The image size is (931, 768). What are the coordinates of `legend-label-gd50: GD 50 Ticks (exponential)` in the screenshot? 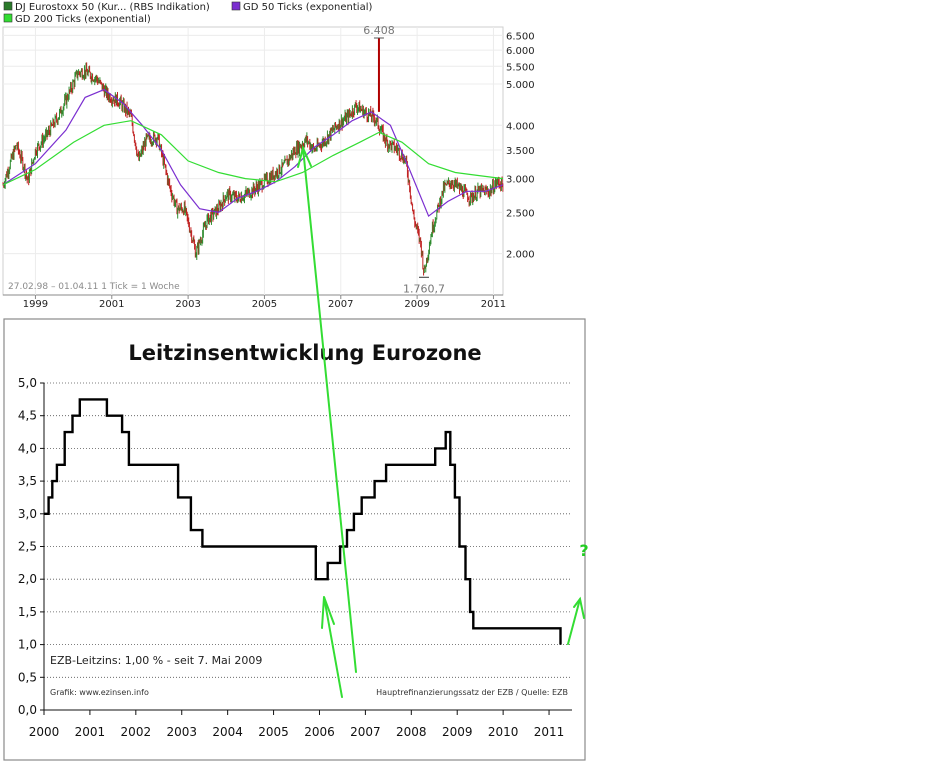 It's located at (307, 7).